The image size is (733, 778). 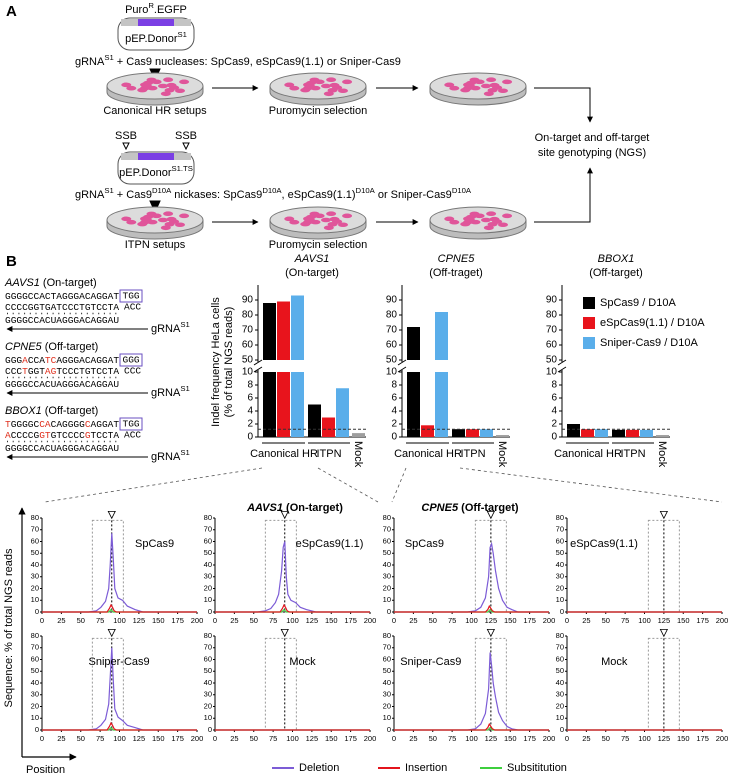 What do you see at coordinates (68, 283) in the screenshot?
I see `text-run: (On-target)` at bounding box center [68, 283].